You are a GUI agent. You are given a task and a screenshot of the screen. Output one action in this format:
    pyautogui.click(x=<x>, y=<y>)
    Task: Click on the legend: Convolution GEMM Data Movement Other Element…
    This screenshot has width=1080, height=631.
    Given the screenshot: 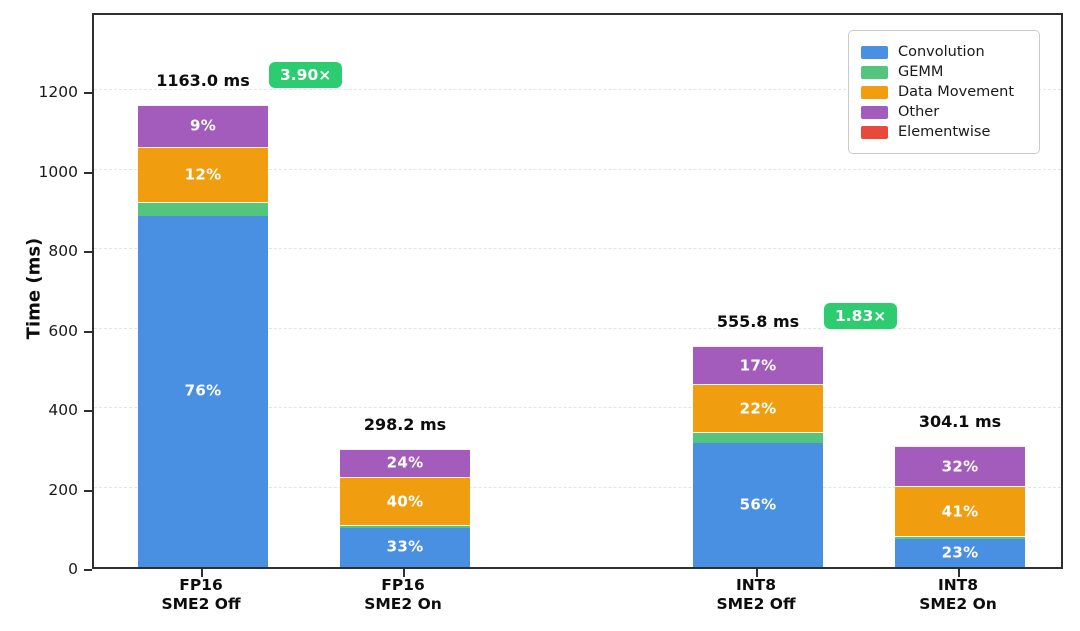 What is the action you would take?
    pyautogui.click(x=944, y=92)
    